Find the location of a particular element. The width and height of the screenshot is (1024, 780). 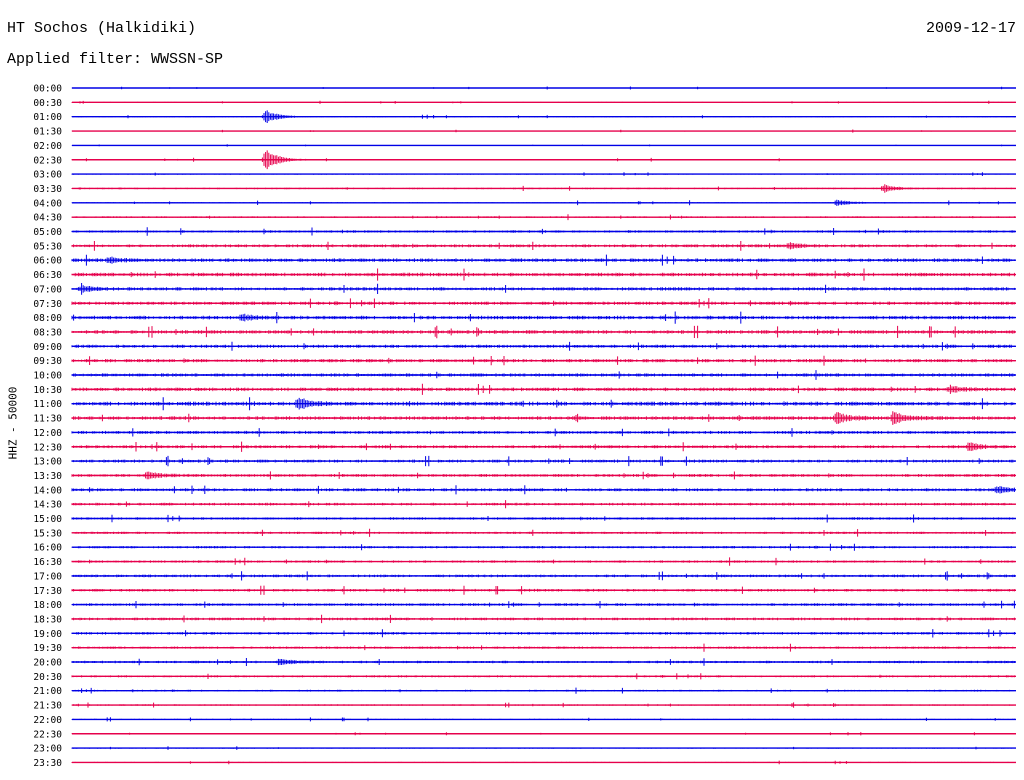

time-tick-label: 12:00 is located at coordinates (47, 433).